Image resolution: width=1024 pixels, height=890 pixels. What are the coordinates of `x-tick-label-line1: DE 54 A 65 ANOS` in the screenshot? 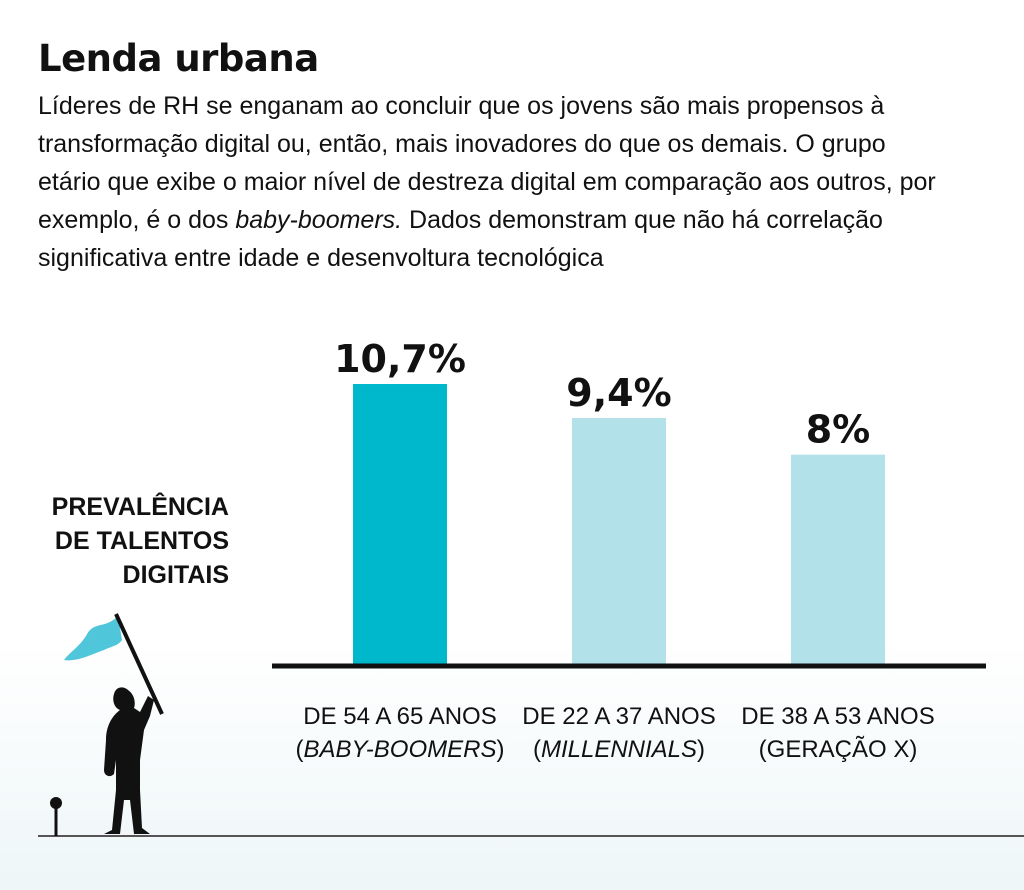 It's located at (400, 716).